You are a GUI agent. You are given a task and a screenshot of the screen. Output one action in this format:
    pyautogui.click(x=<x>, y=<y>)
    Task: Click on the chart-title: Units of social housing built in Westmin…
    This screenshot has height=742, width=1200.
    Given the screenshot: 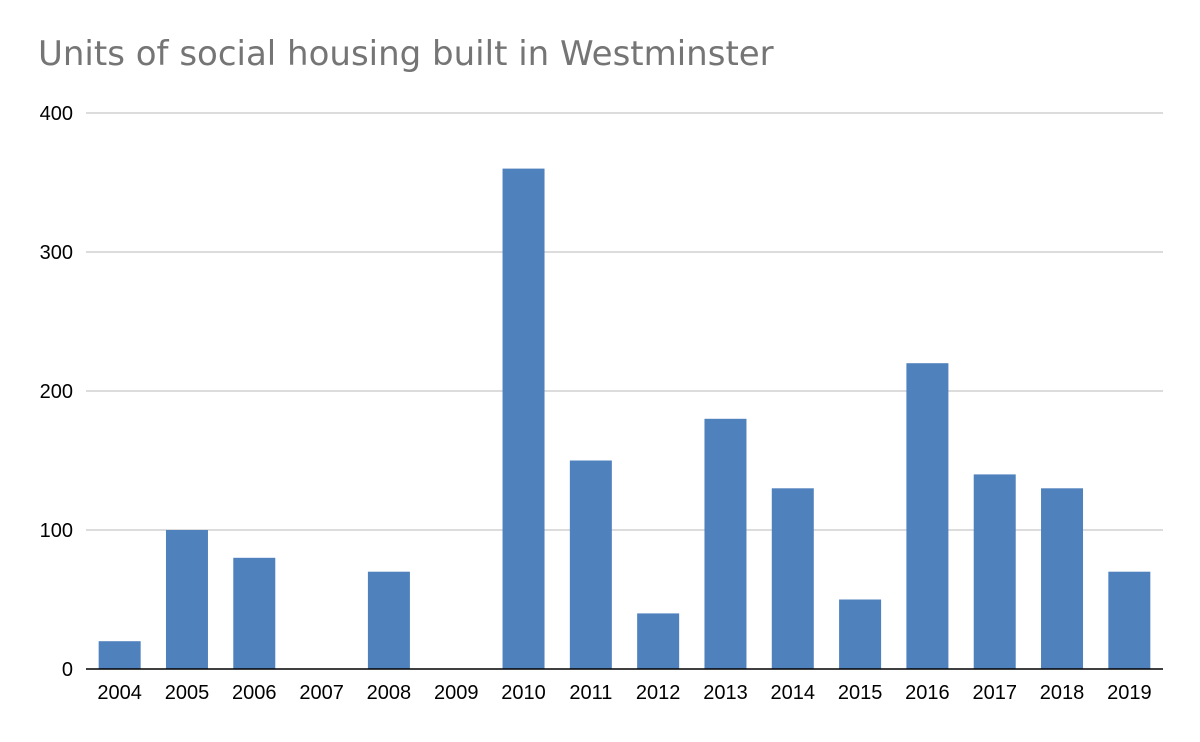 What is the action you would take?
    pyautogui.click(x=406, y=54)
    